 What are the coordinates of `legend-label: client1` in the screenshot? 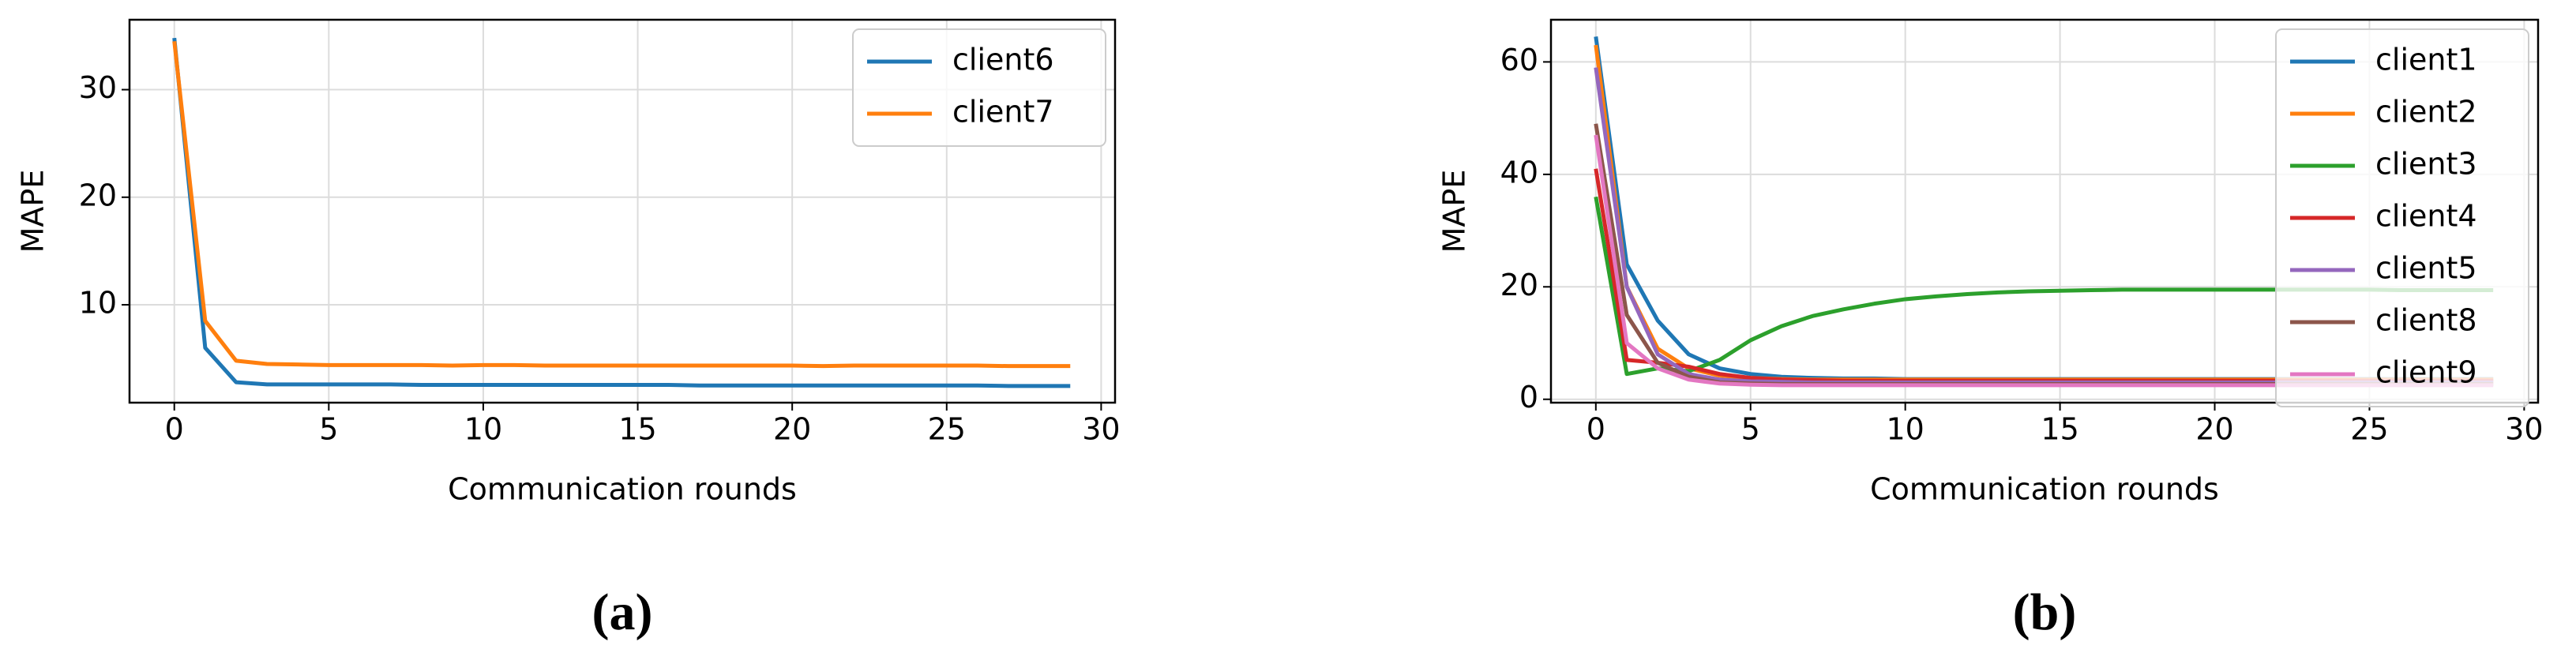 It's located at (2426, 60).